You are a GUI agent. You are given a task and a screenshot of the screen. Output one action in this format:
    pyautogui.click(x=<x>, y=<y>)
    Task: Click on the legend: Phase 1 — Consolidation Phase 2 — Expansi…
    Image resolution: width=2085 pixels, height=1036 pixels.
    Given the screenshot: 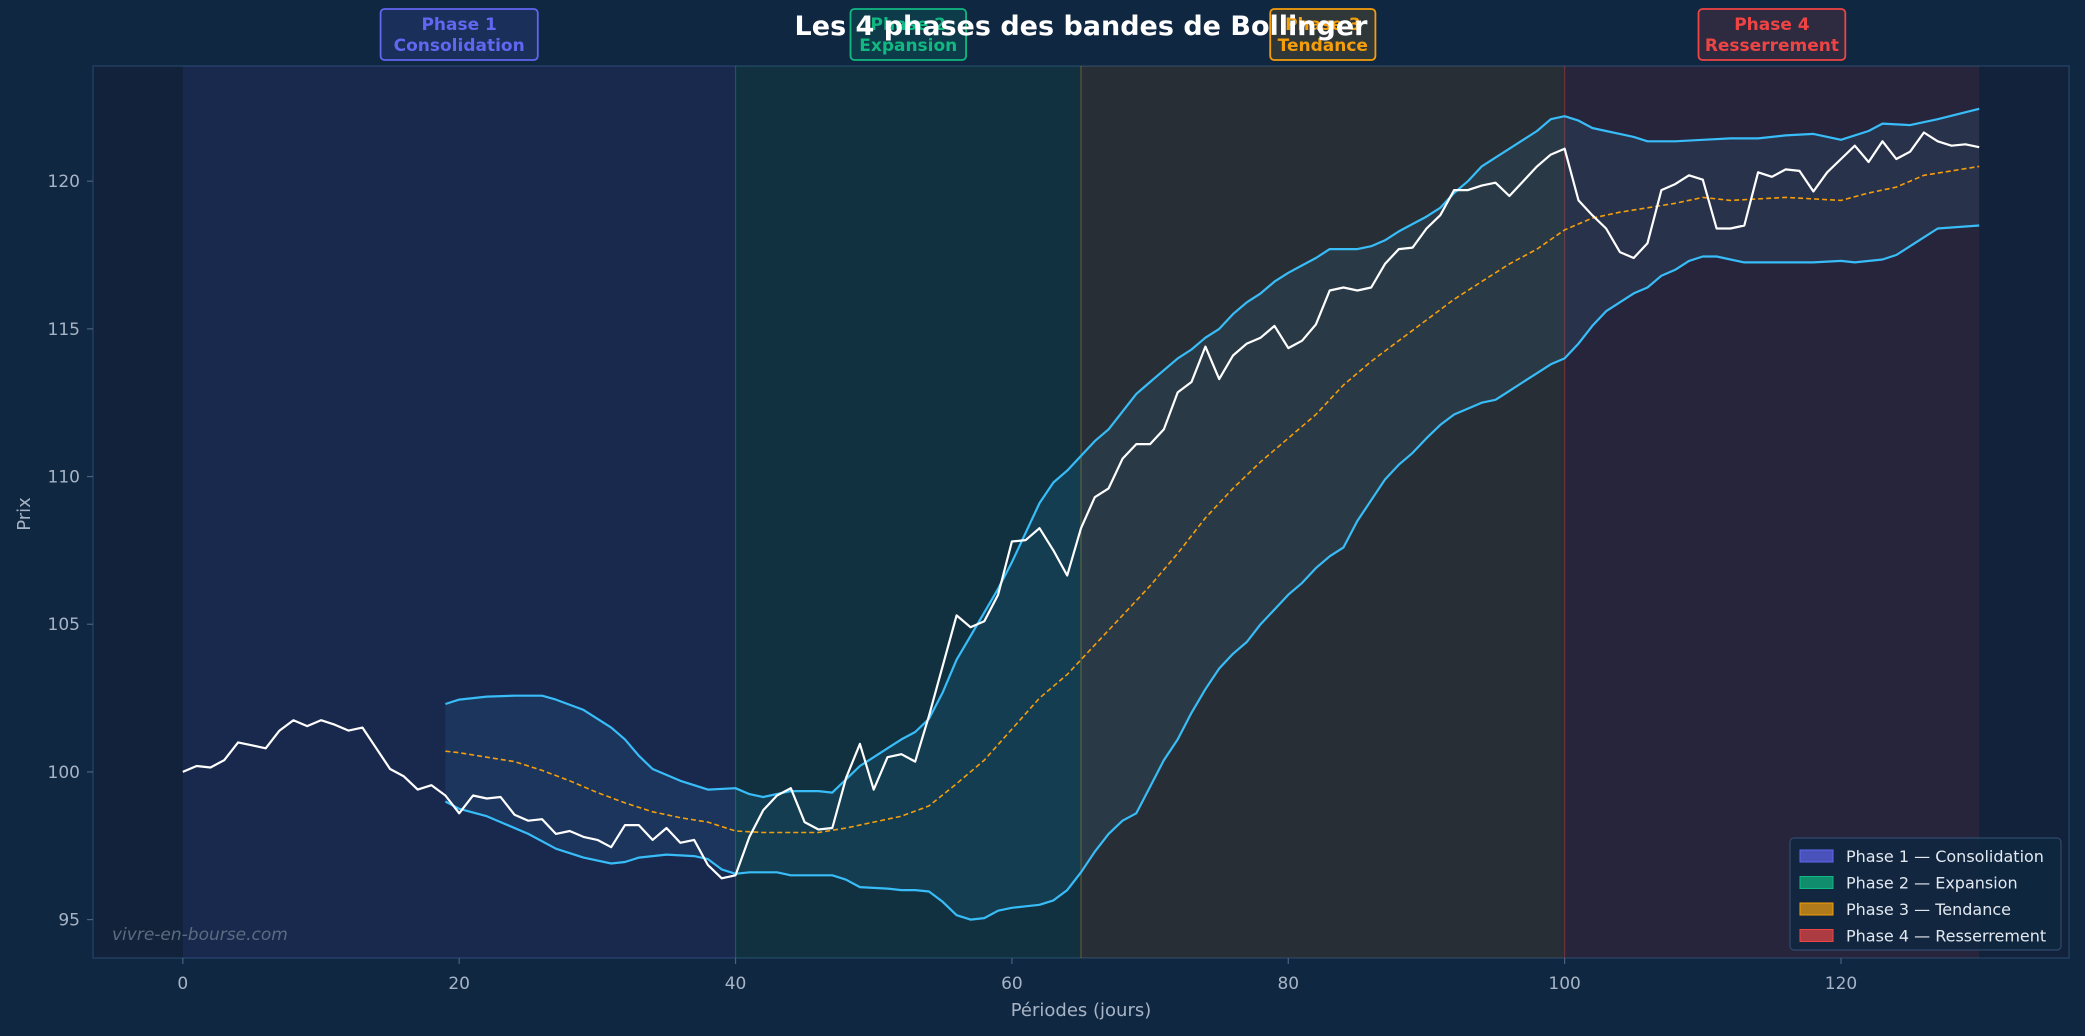 What is the action you would take?
    pyautogui.click(x=1925, y=894)
    